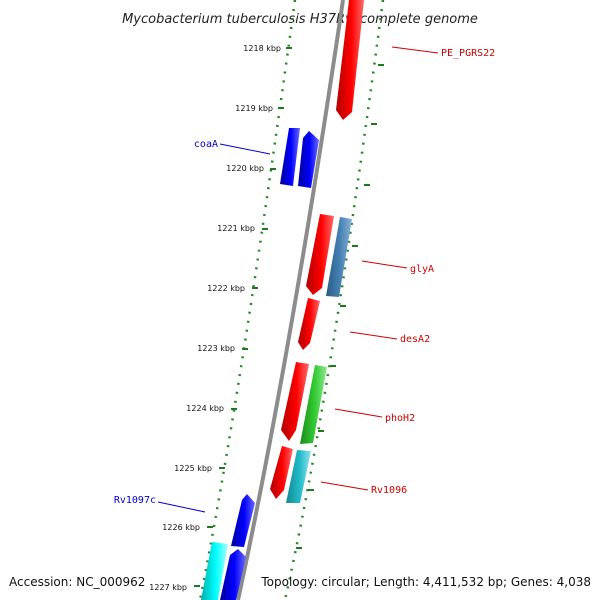 The image size is (600, 600). I want to click on gene-rv1097c, so click(243, 520).